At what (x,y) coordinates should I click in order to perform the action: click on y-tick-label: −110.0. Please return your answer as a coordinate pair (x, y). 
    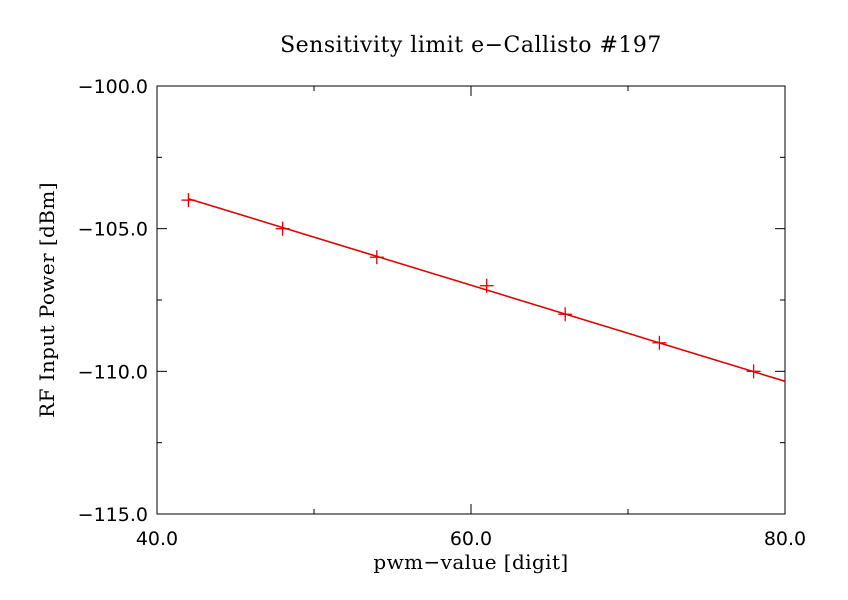
    Looking at the image, I should click on (113, 372).